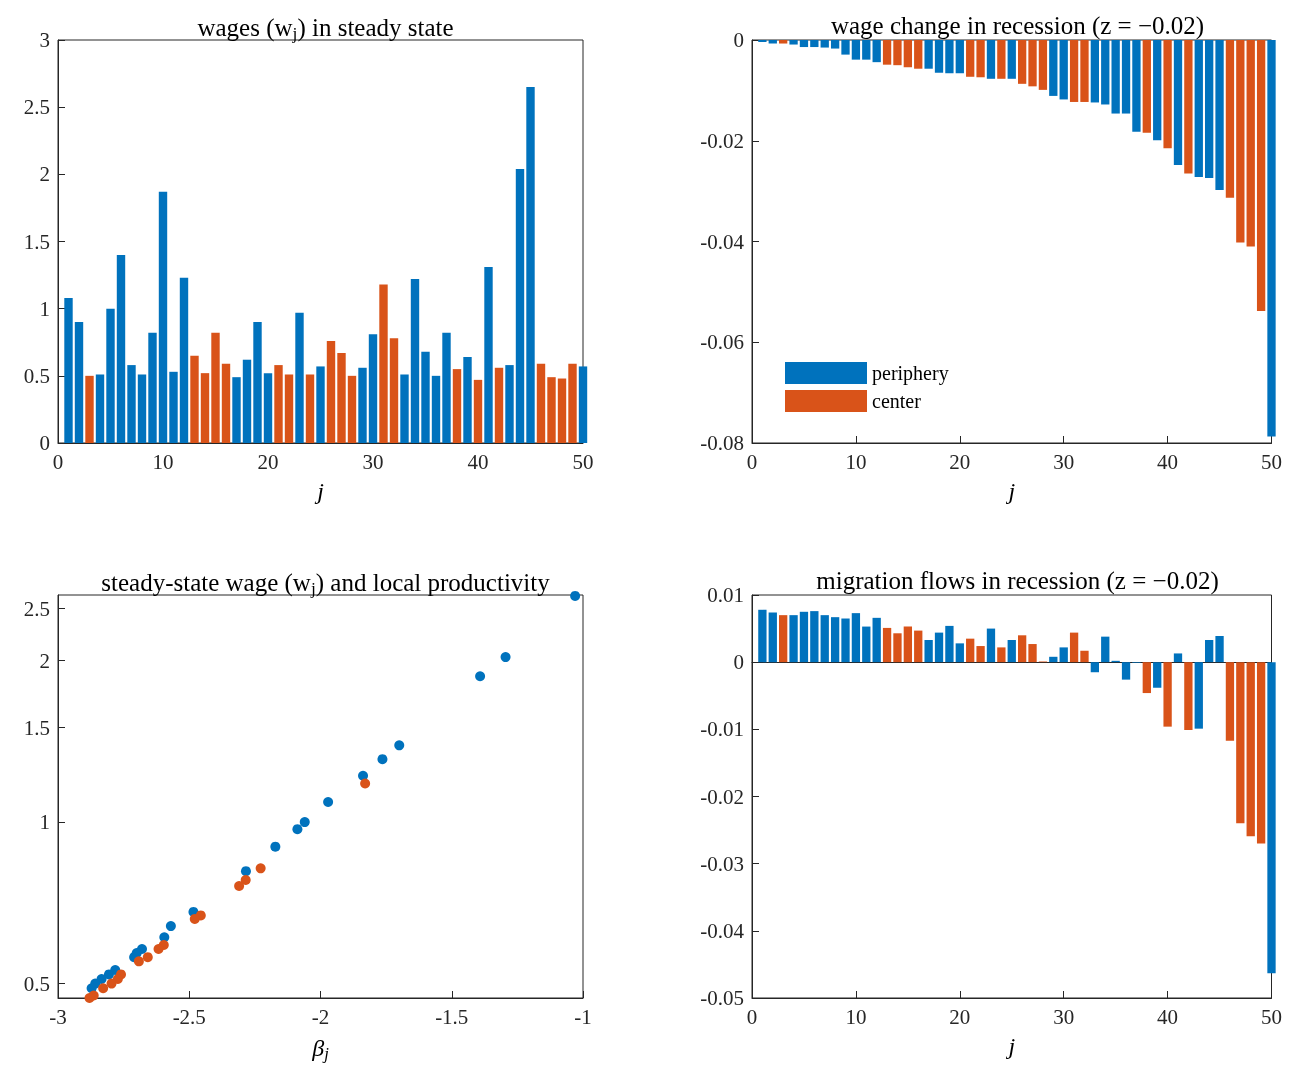  Describe the element at coordinates (583, 1016) in the screenshot. I see `x-tick-label: -1` at that location.